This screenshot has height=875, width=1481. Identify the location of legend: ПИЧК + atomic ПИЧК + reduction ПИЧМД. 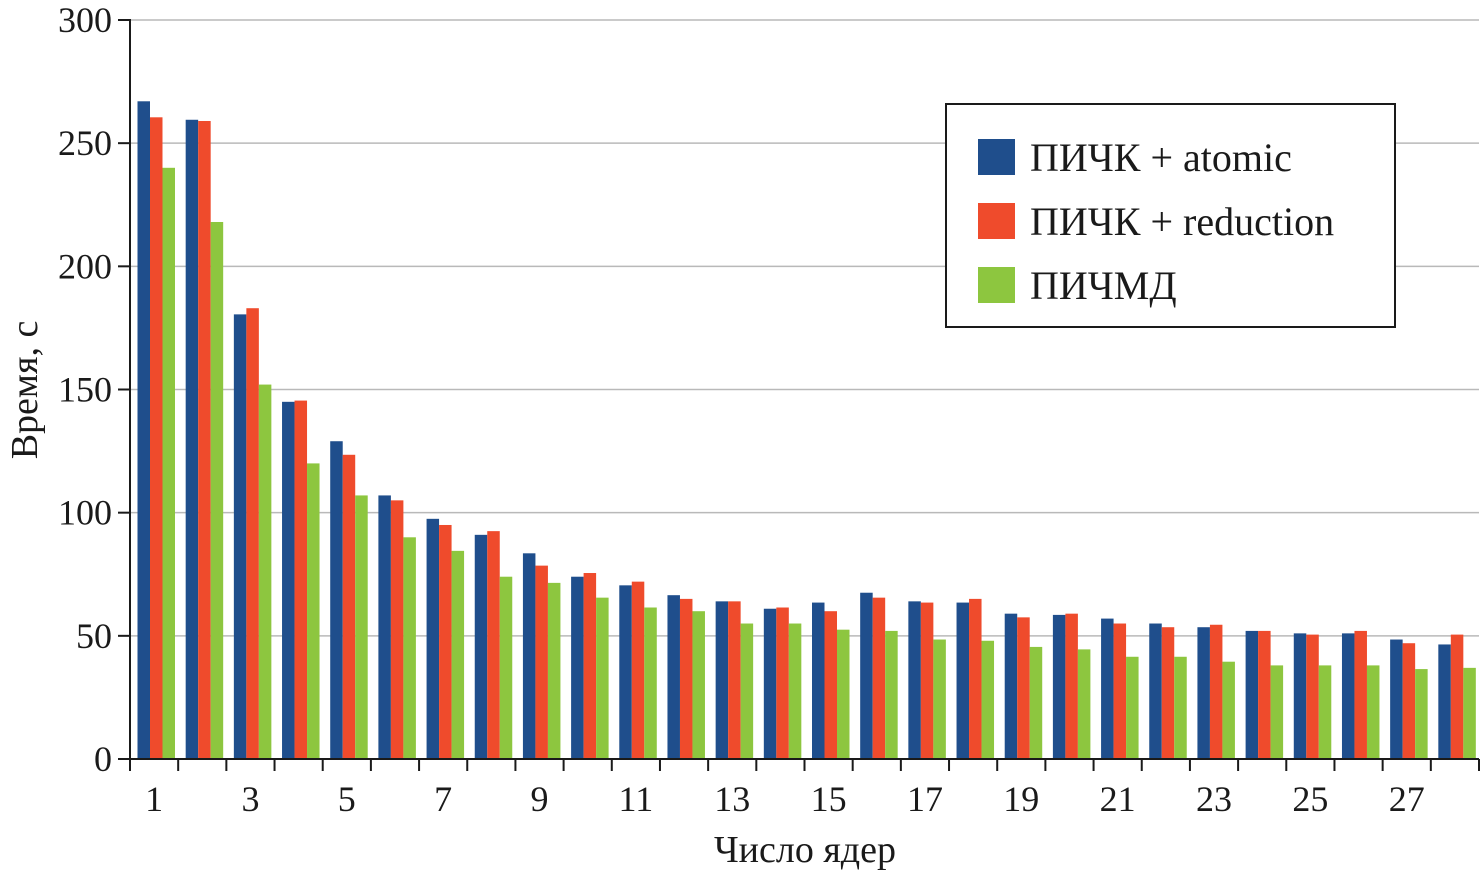
(1170, 215).